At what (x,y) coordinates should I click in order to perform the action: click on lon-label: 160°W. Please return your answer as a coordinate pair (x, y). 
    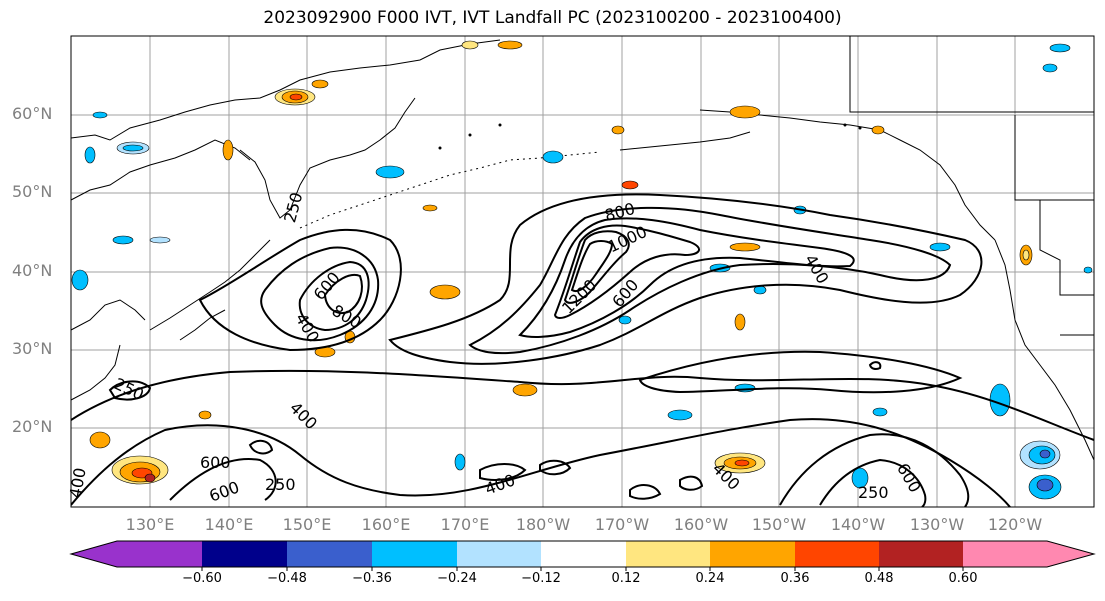
    Looking at the image, I should click on (701, 524).